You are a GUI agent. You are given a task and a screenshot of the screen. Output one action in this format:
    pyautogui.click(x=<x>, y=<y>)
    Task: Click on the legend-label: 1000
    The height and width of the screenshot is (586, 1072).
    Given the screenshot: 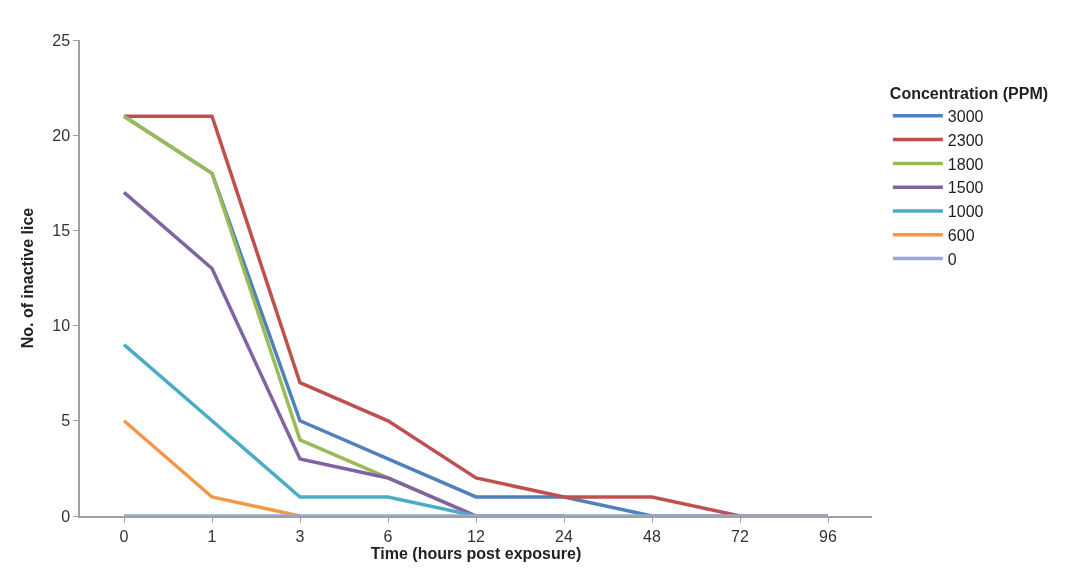 What is the action you would take?
    pyautogui.click(x=965, y=212)
    